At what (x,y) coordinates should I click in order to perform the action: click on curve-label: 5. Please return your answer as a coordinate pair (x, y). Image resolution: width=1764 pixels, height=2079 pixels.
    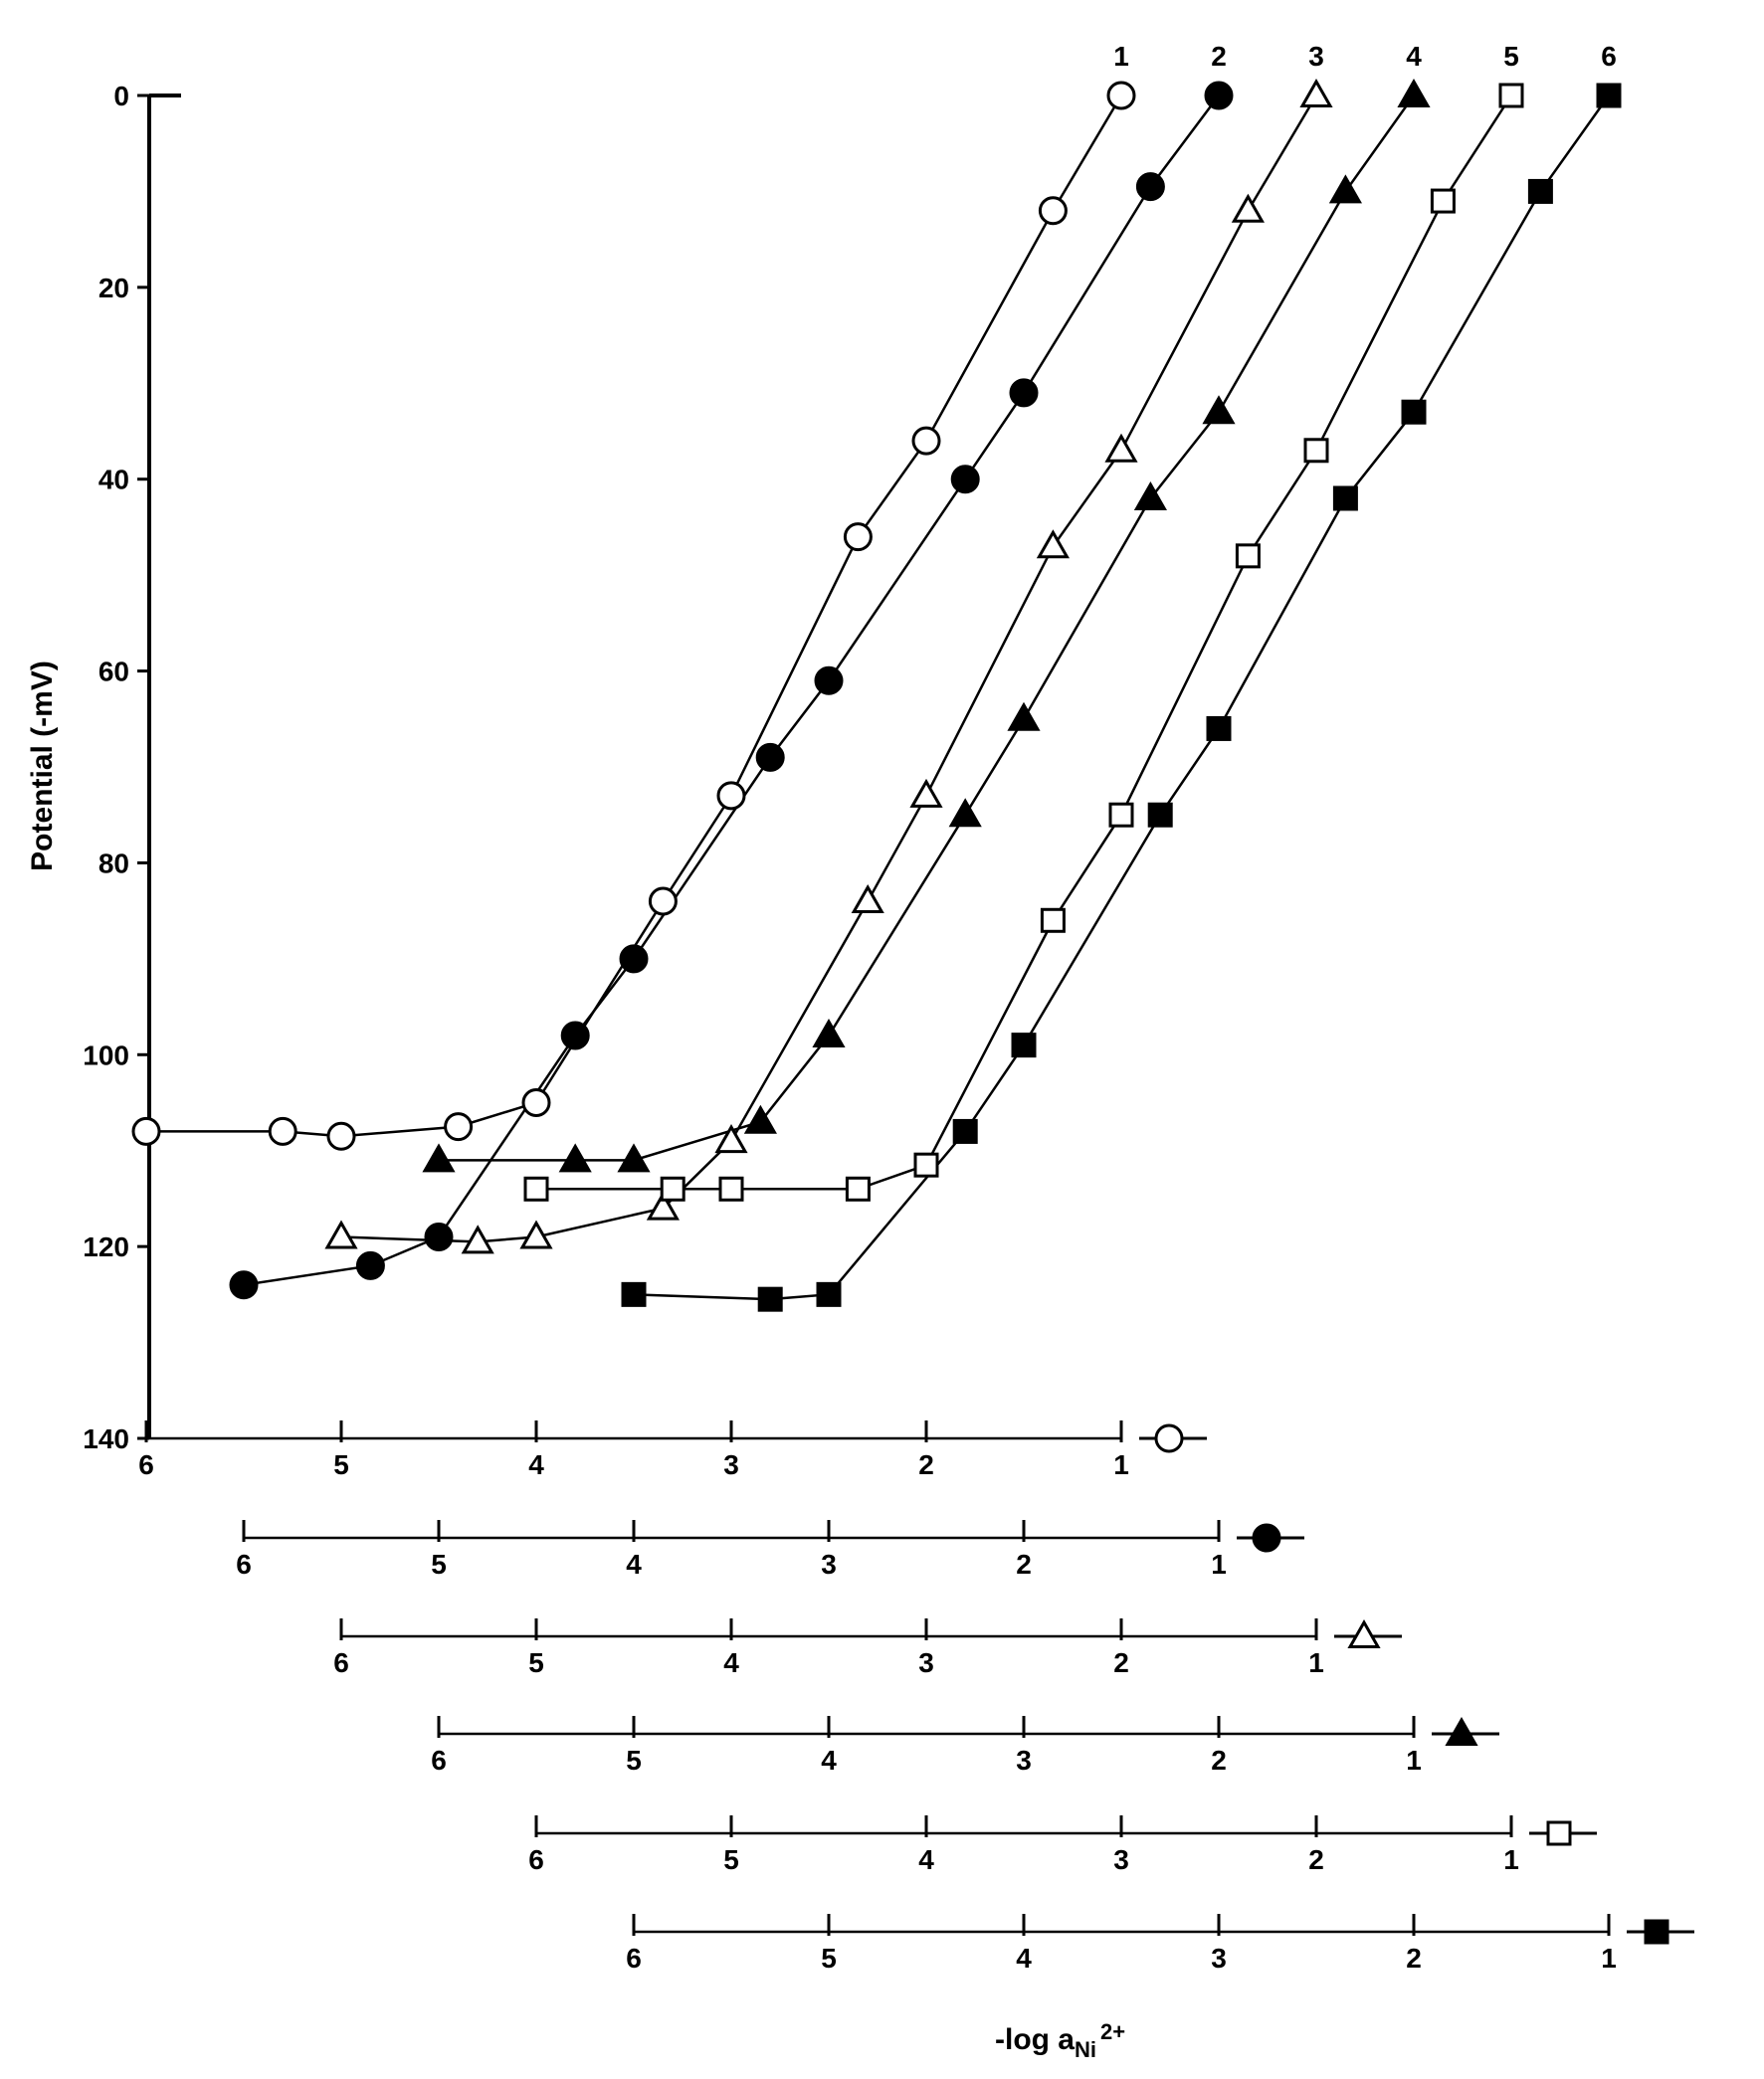
    Looking at the image, I should click on (1511, 57).